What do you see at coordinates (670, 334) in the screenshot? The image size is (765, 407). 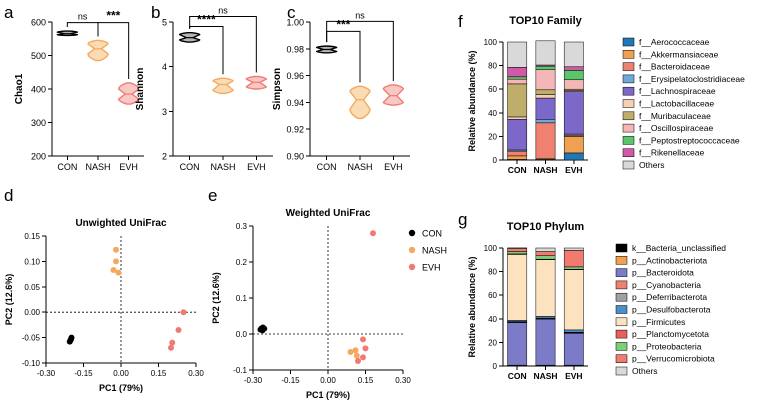 I see `legend-label-g: p__Planctomycetota` at bounding box center [670, 334].